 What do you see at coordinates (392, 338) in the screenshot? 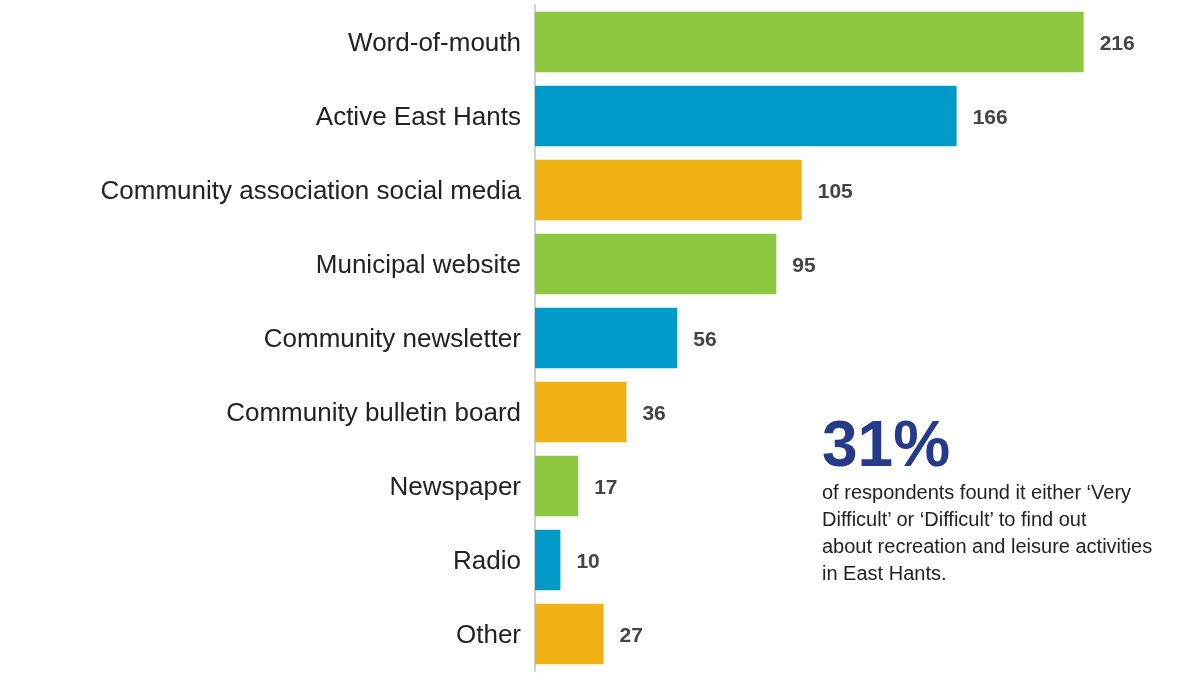
I see `y-tick-label: Community newsletter` at bounding box center [392, 338].